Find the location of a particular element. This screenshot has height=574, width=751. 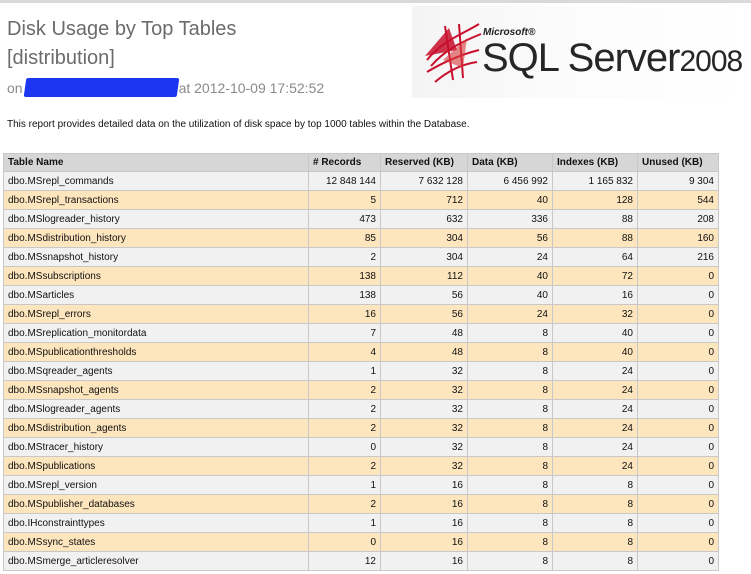

logo-product-text: SQL Server2008 is located at coordinates (612, 58).